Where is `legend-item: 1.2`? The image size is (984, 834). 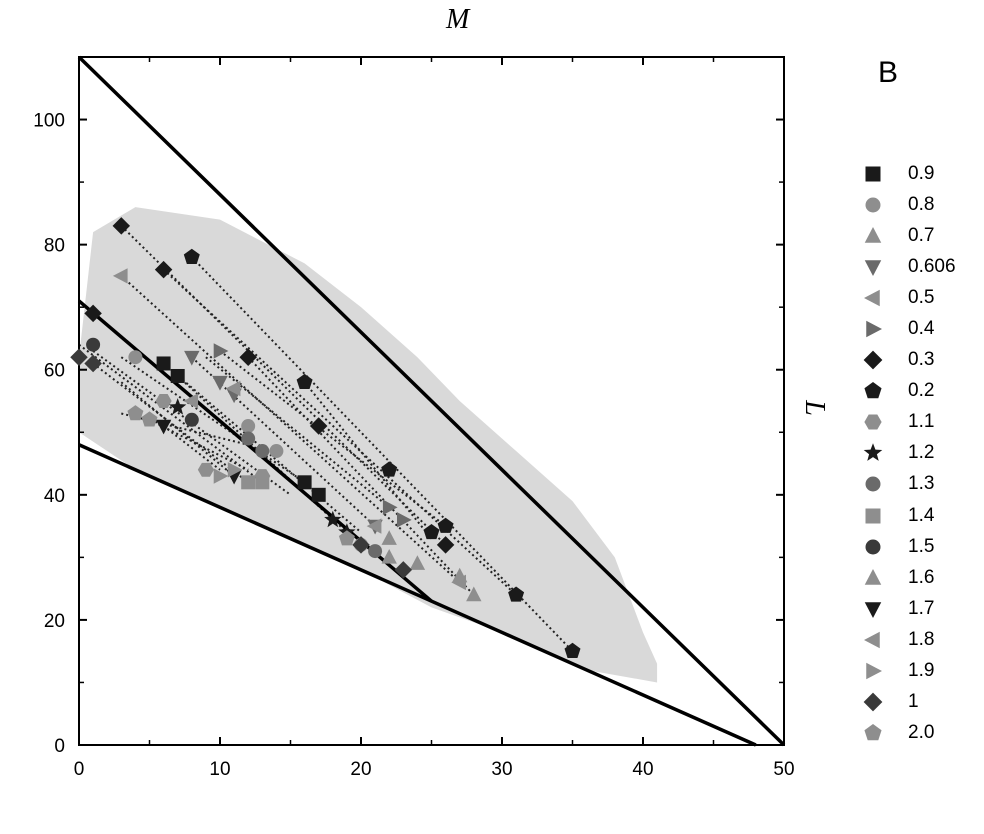
legend-item: 1.2 is located at coordinates (907, 453).